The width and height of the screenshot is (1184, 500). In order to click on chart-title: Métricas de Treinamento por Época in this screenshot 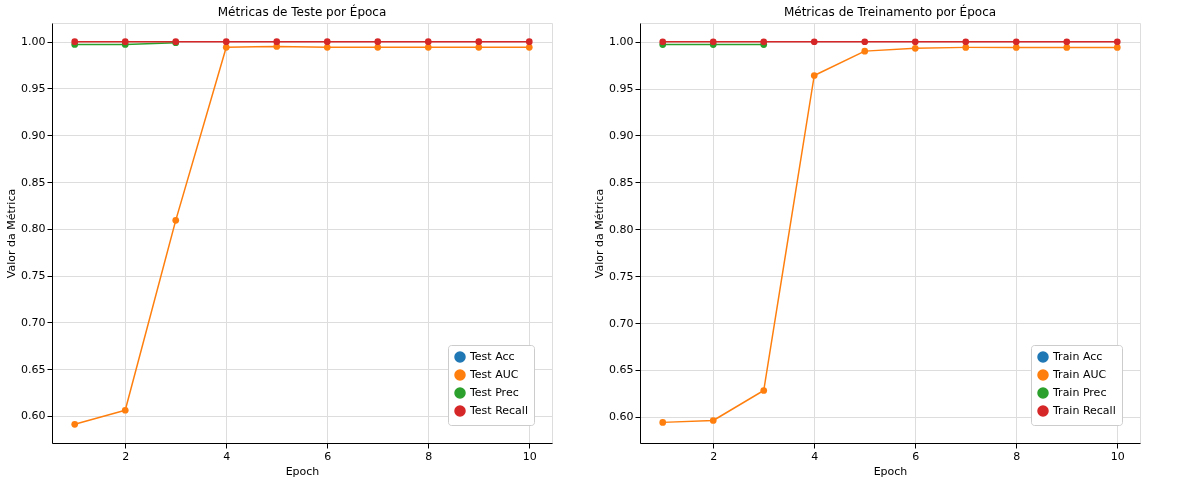, I will do `click(890, 11)`.